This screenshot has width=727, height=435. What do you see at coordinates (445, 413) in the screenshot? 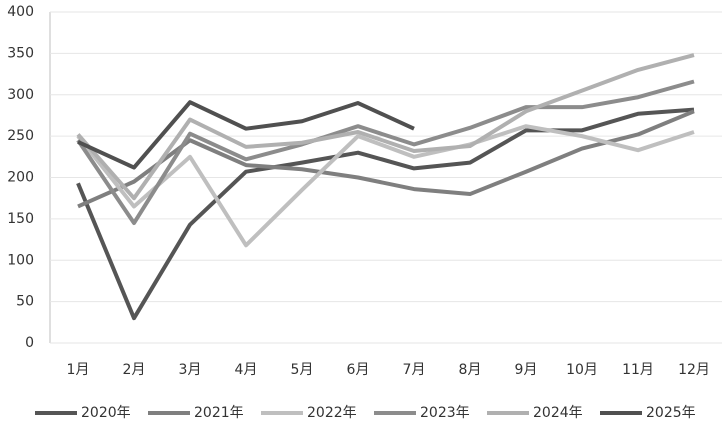
I see `legend-label: 2023年` at bounding box center [445, 413].